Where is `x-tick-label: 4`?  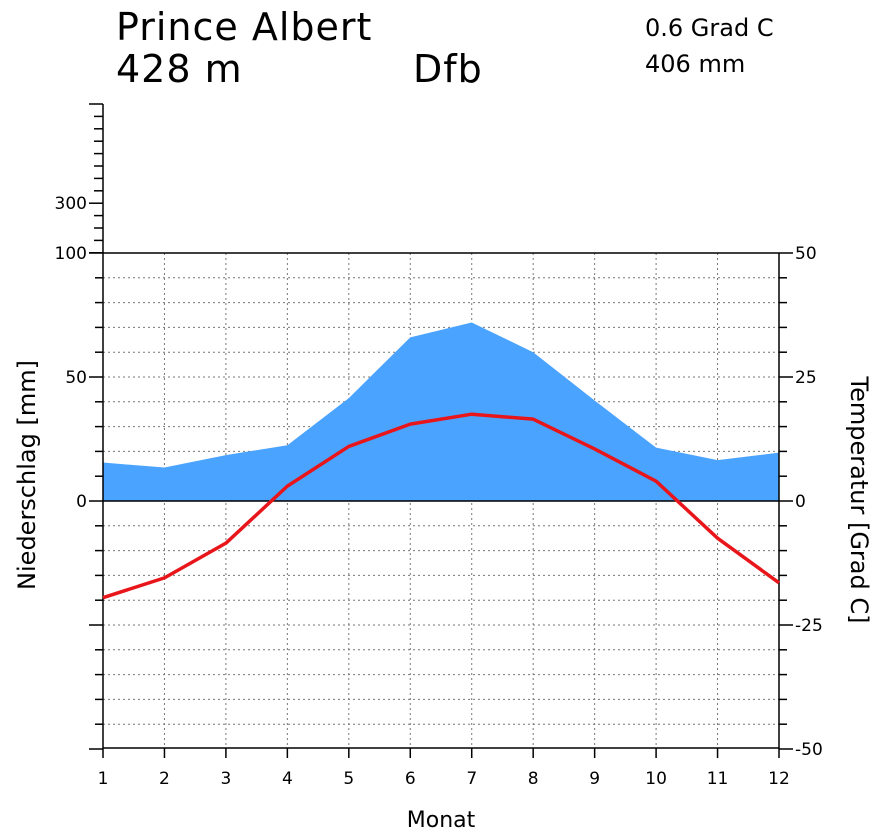 x-tick-label: 4 is located at coordinates (287, 779).